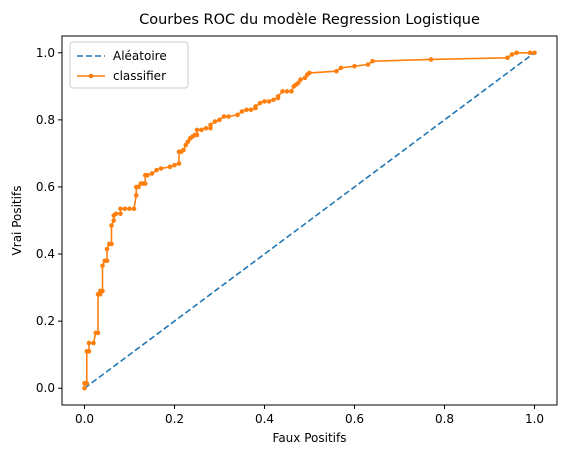 The width and height of the screenshot is (567, 455). I want to click on y-tick-label: 0.2, so click(45, 321).